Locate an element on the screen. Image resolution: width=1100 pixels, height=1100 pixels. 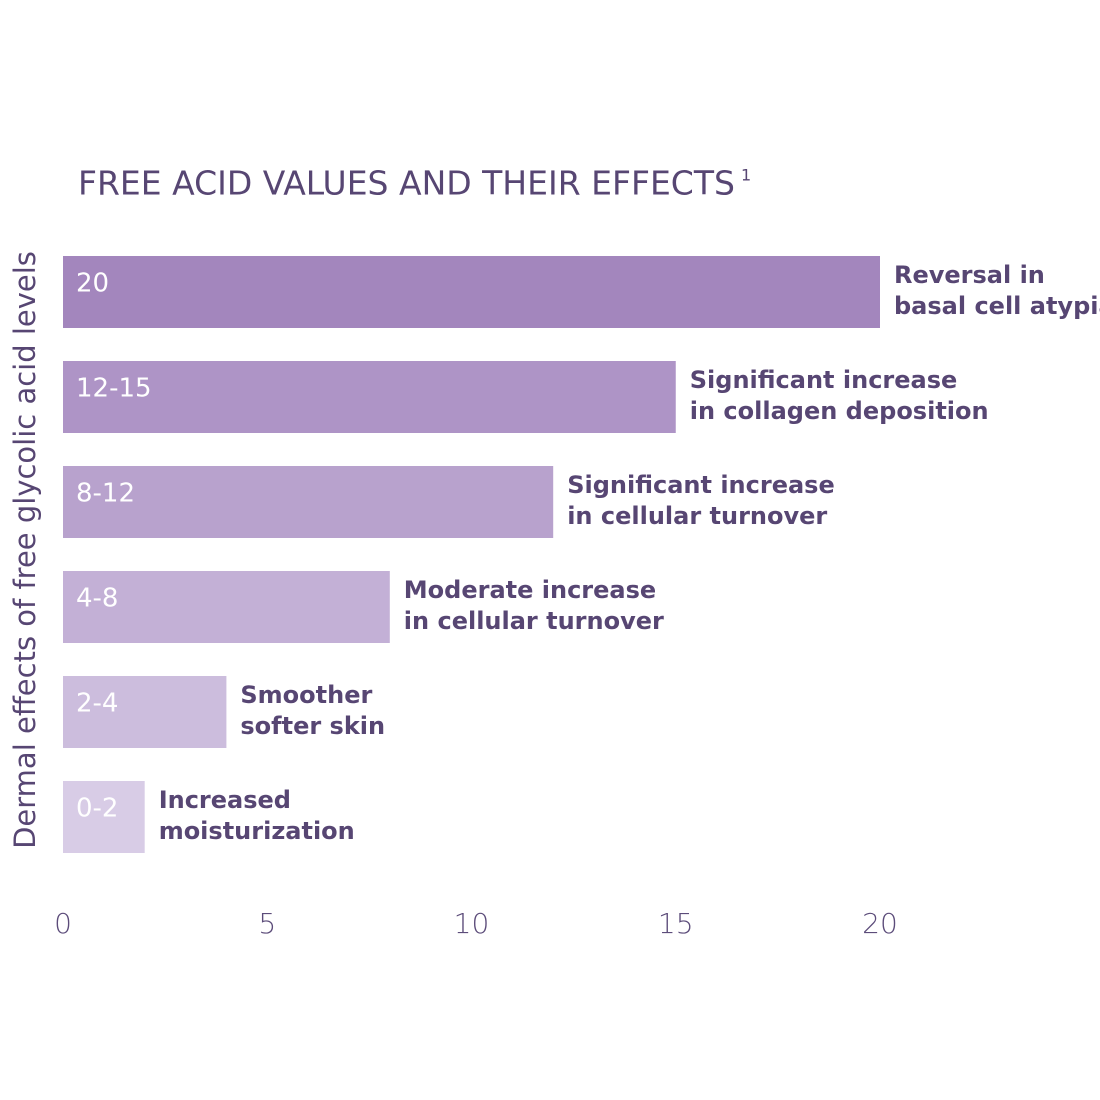
effect-label: Moderate increase is located at coordinates (530, 590).